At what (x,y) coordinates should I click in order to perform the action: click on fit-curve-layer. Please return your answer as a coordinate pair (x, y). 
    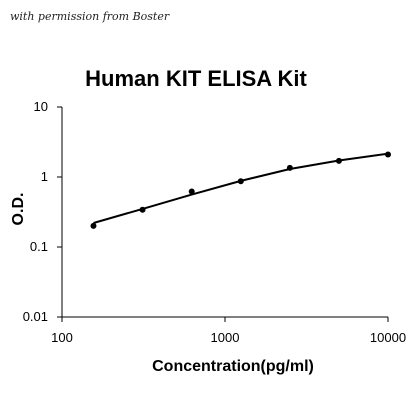
    Looking at the image, I should click on (241, 188).